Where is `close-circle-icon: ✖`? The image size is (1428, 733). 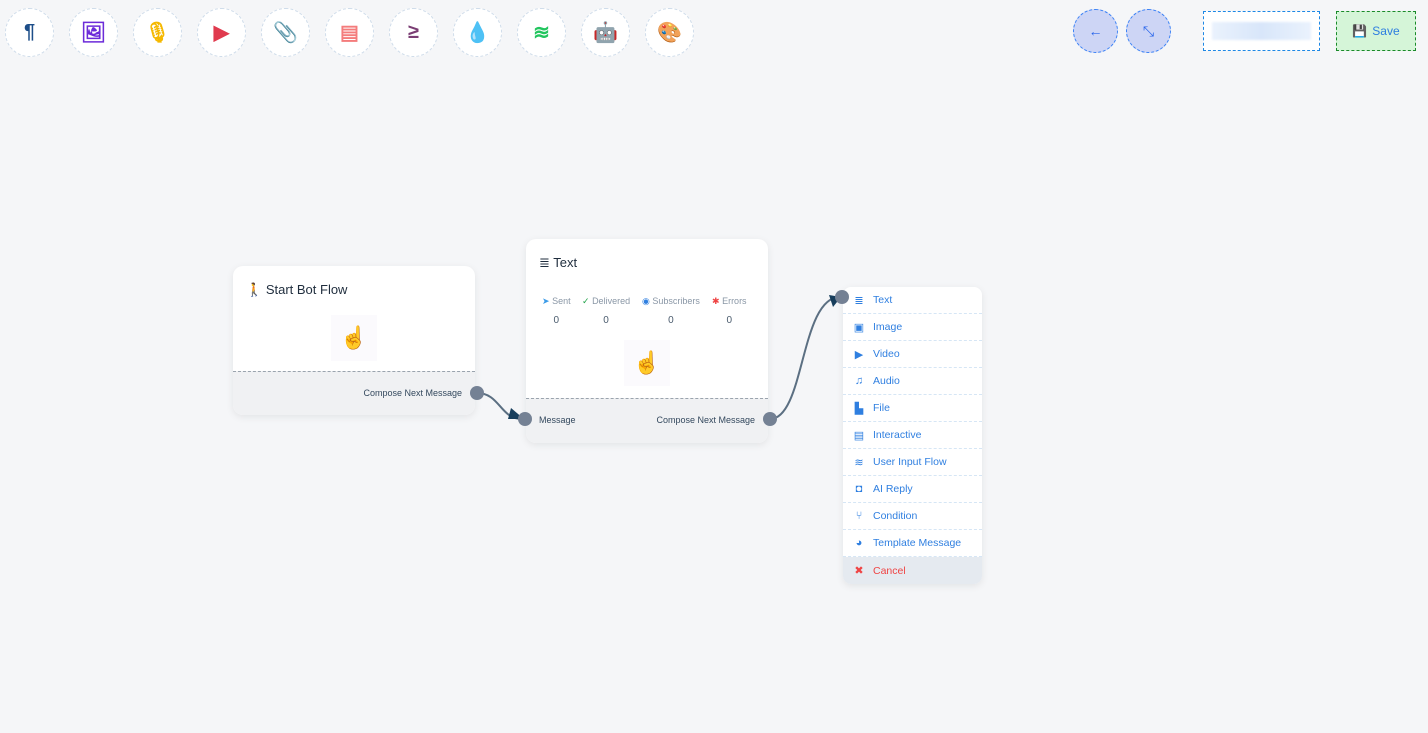
close-circle-icon: ✖ is located at coordinates (859, 571).